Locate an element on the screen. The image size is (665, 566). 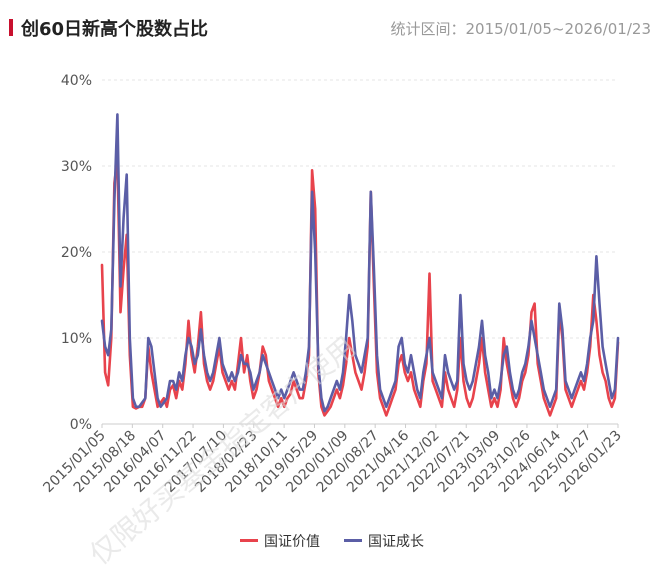
legend-item-value: 国证价值 is located at coordinates (280, 541).